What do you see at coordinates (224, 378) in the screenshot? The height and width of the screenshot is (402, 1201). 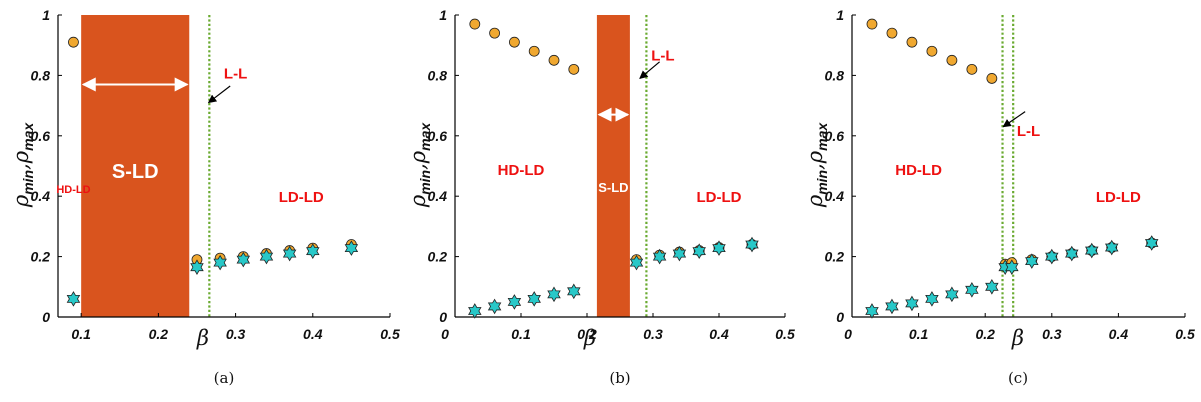 I see `panel-caption: (a)` at bounding box center [224, 378].